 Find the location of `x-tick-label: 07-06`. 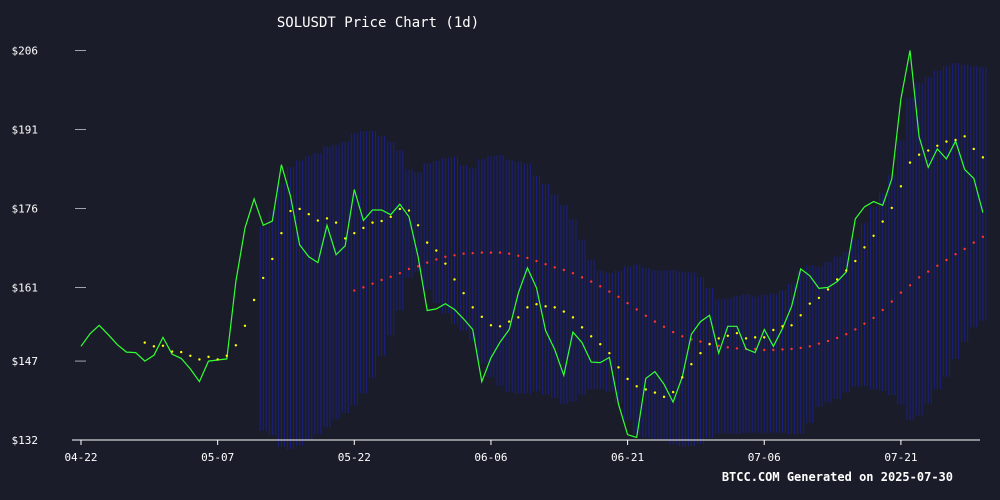

x-tick-label: 07-06 is located at coordinates (764, 457).